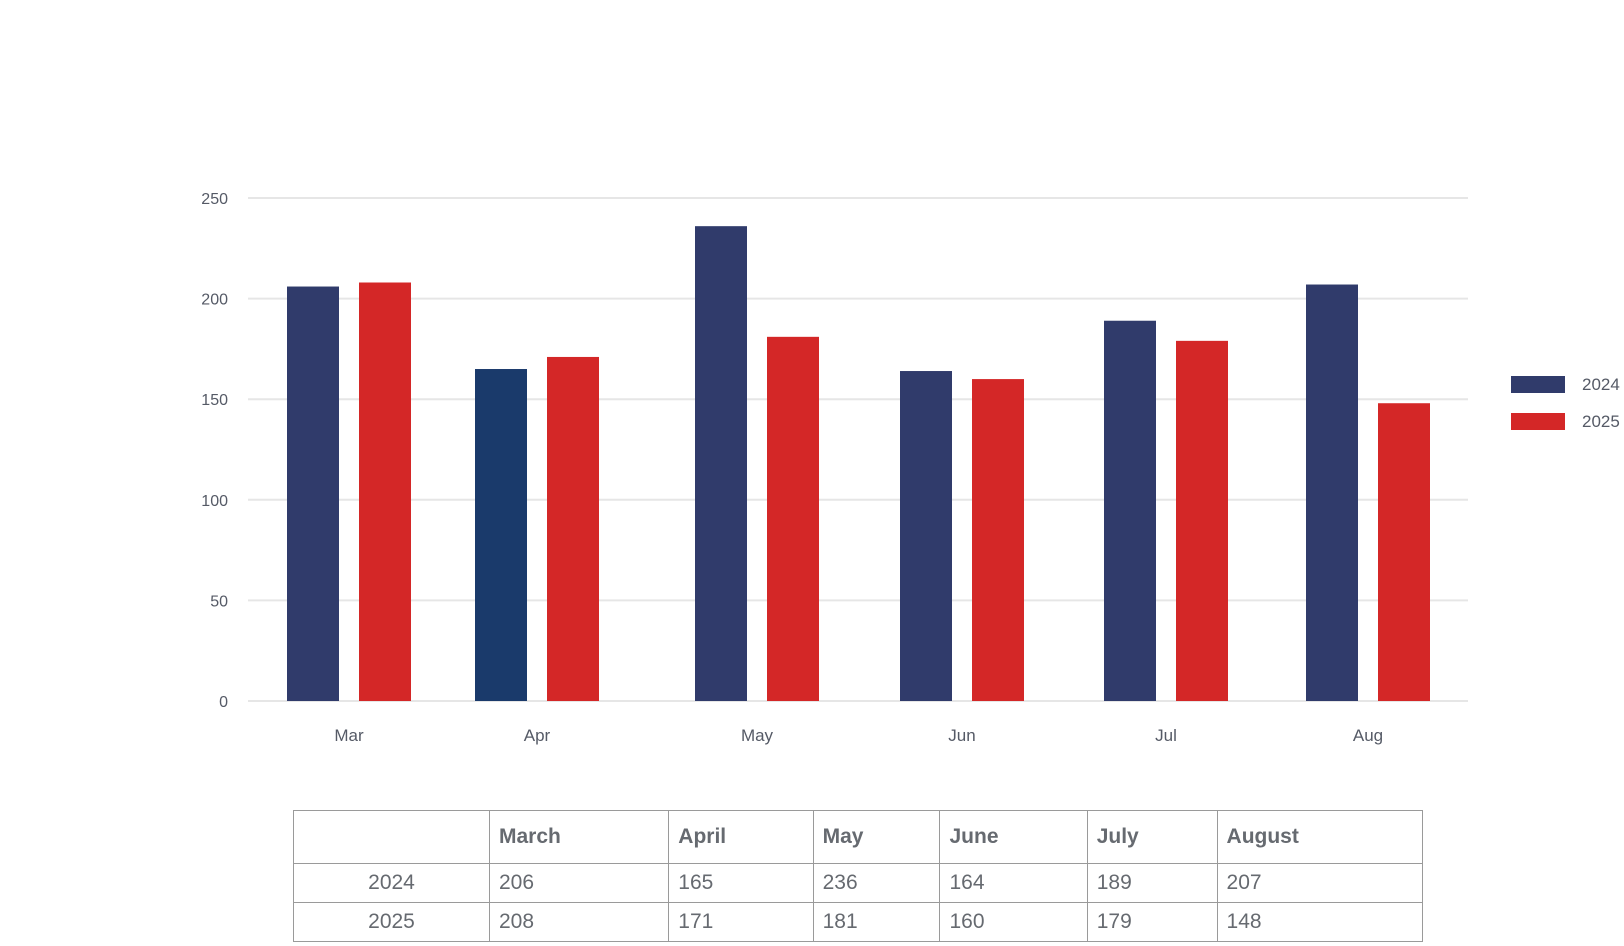  Describe the element at coordinates (1152, 922) in the screenshot. I see `table-cell: 179` at that location.